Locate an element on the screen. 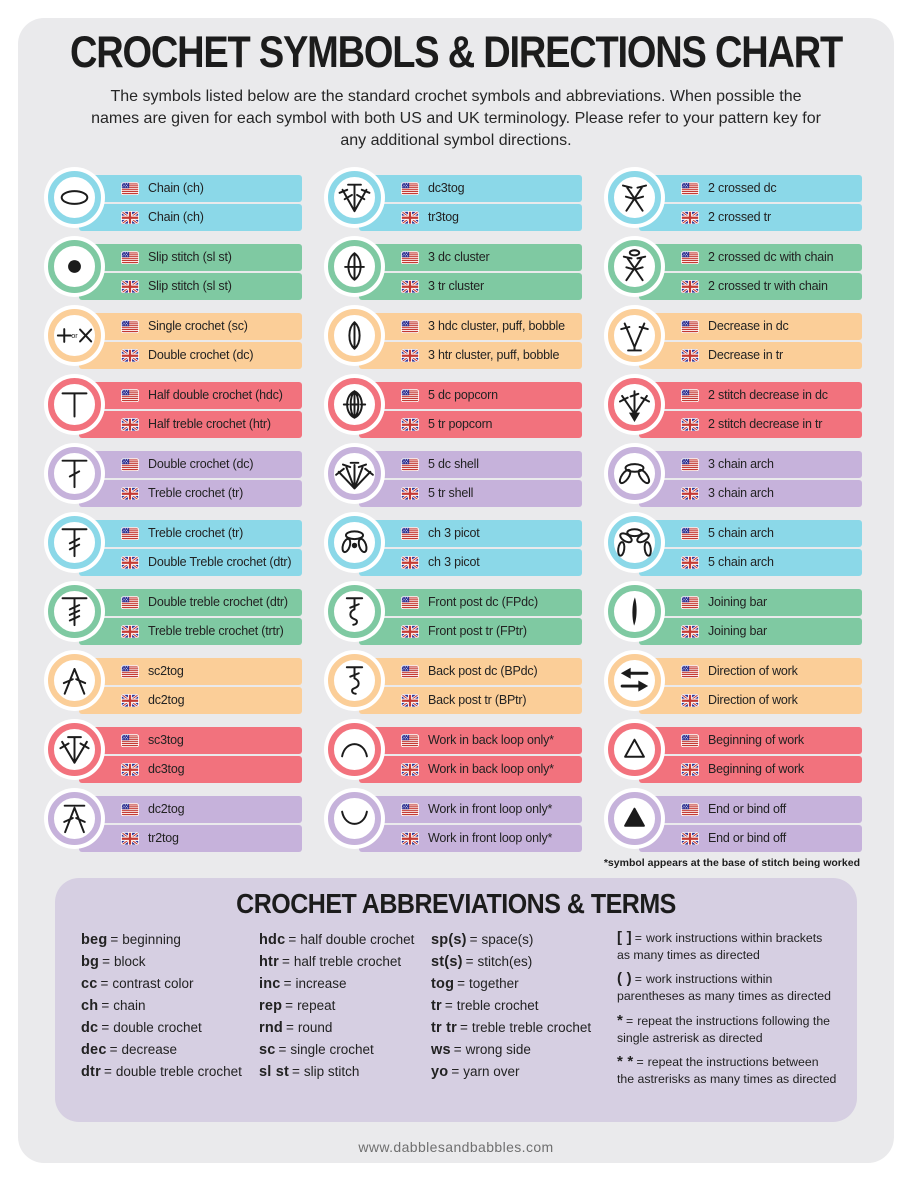 This screenshot has width=912, height=1181. sc2tog-symbol is located at coordinates (74, 681).